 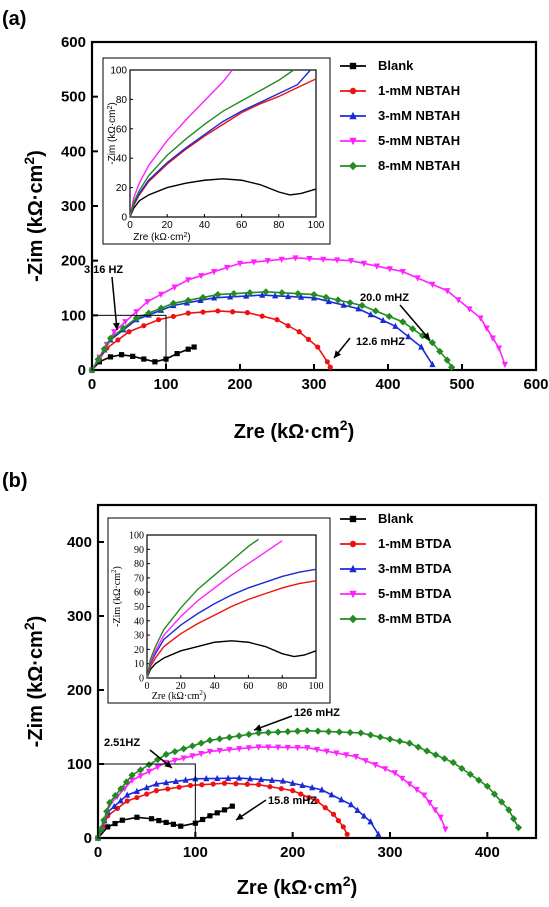 What do you see at coordinates (387, 384) in the screenshot?
I see `x-tick-label: 400` at bounding box center [387, 384].